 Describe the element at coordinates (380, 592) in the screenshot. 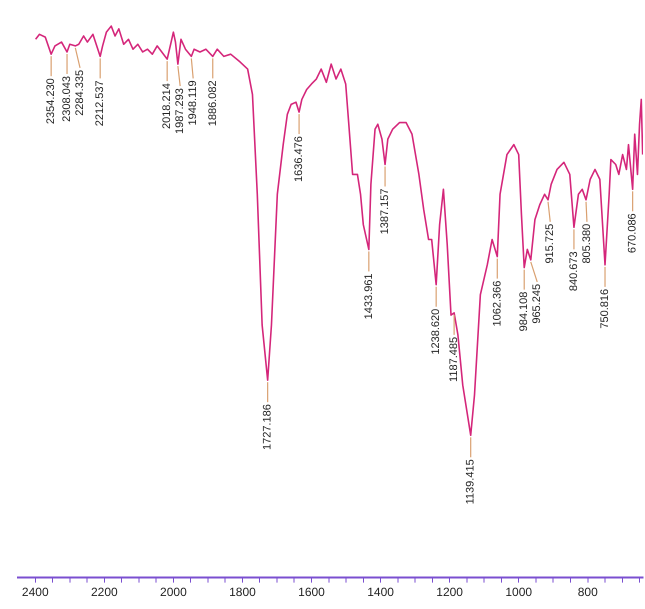

I see `x-tick-label: 1400` at that location.